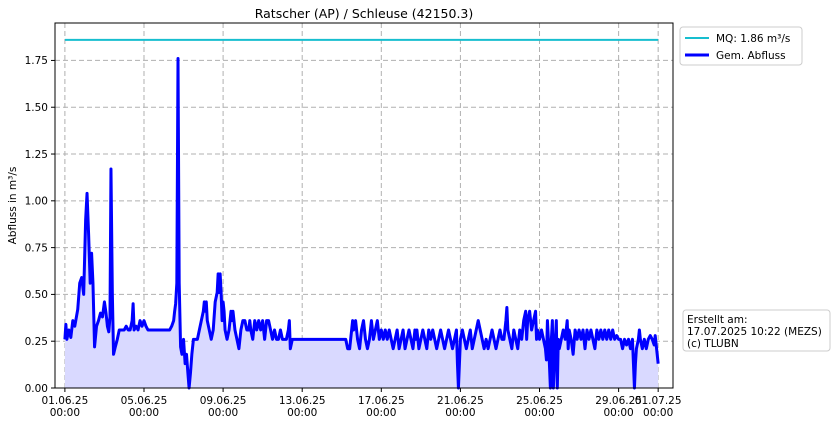 This screenshot has width=838, height=426. Describe the element at coordinates (539, 401) in the screenshot. I see `x-tick-label-date: 25.06.25` at that location.